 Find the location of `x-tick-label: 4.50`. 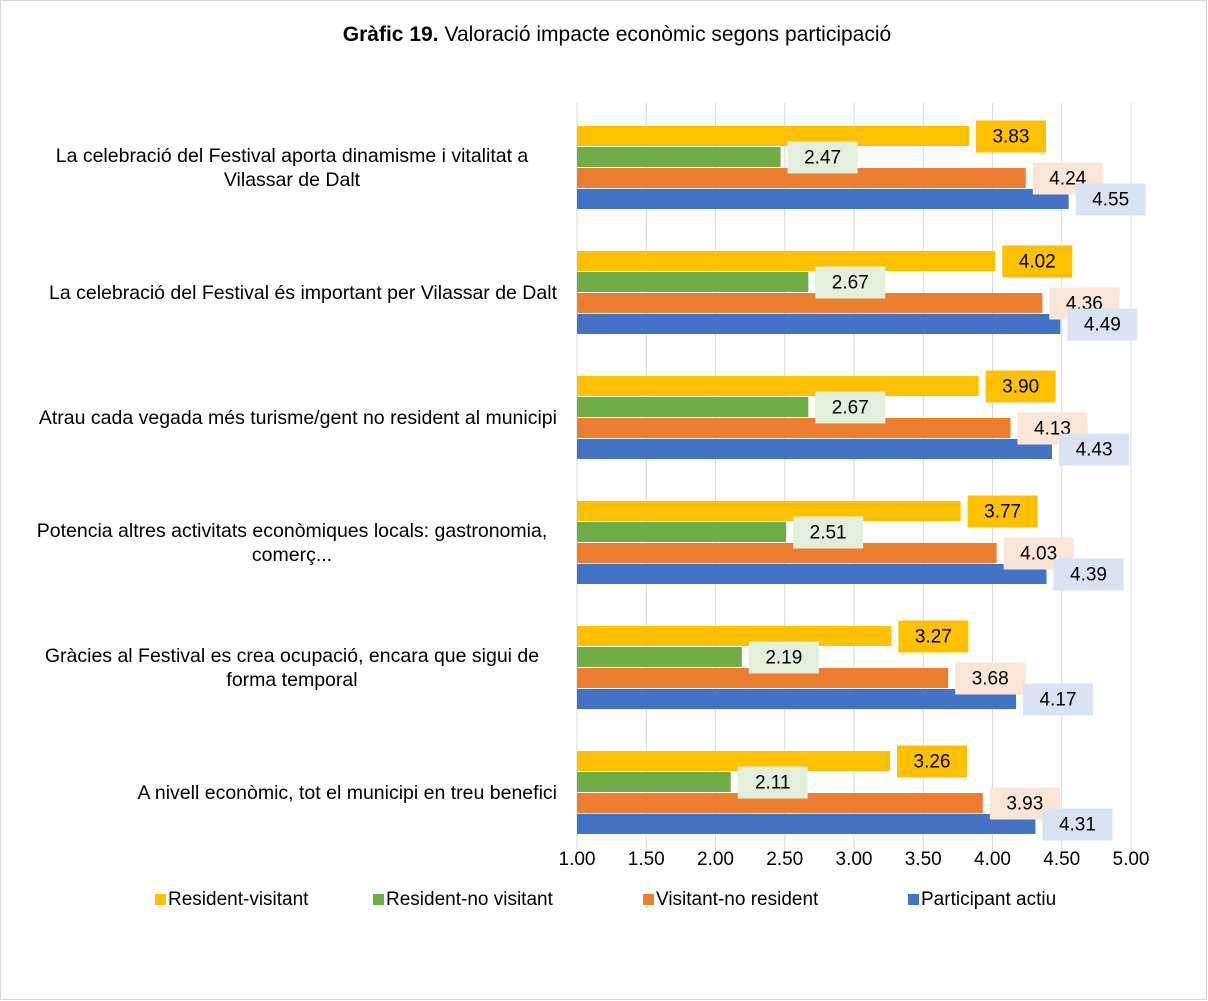

x-tick-label: 4.50 is located at coordinates (1061, 859).